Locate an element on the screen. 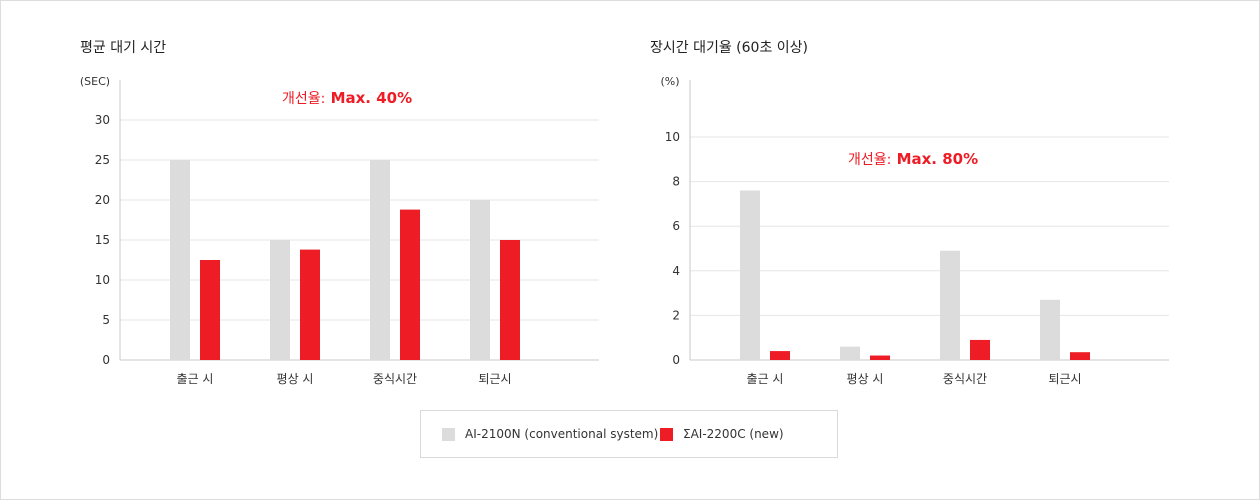 The height and width of the screenshot is (500, 1260). left-x-tick-label: 중식시간 is located at coordinates (395, 379).